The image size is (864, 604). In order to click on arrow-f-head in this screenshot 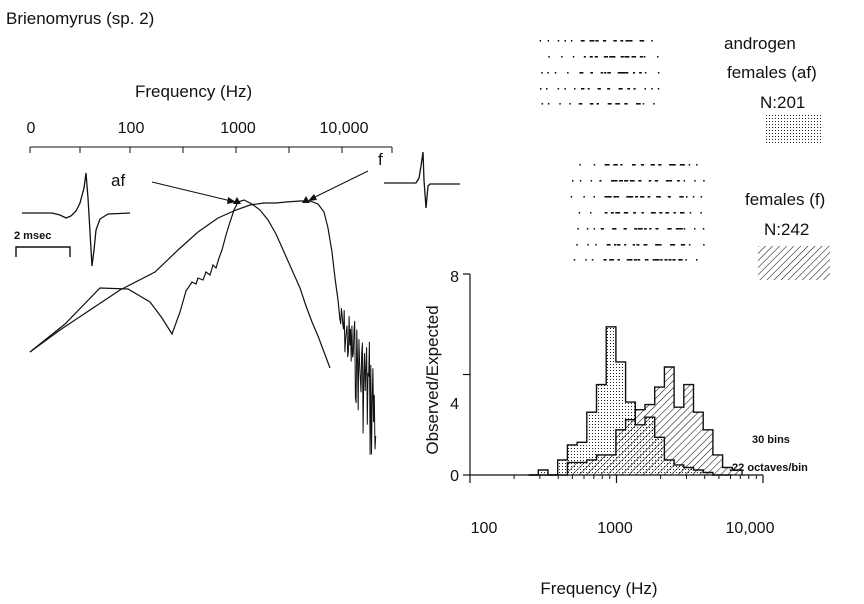, I will do `click(312, 197)`.